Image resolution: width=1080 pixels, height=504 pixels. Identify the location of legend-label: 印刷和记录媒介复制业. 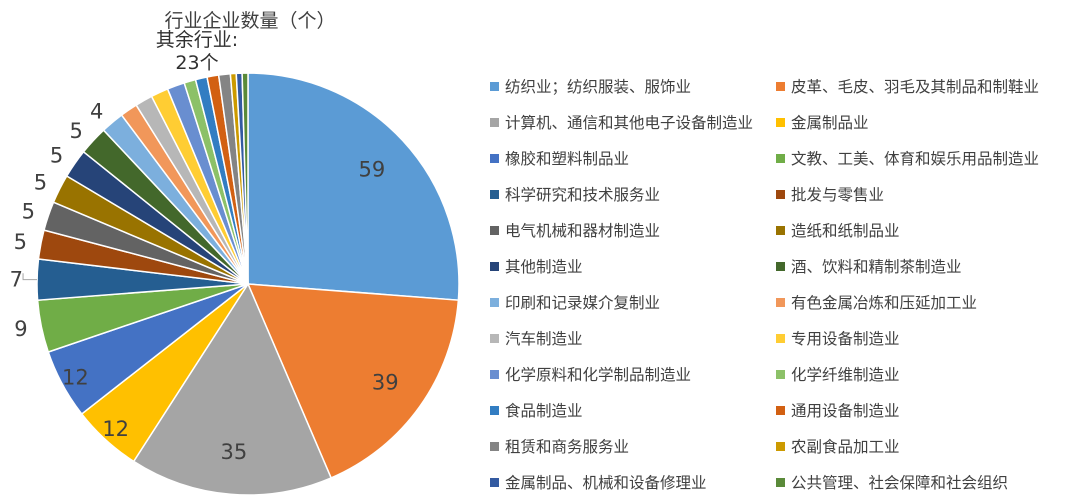
(583, 303).